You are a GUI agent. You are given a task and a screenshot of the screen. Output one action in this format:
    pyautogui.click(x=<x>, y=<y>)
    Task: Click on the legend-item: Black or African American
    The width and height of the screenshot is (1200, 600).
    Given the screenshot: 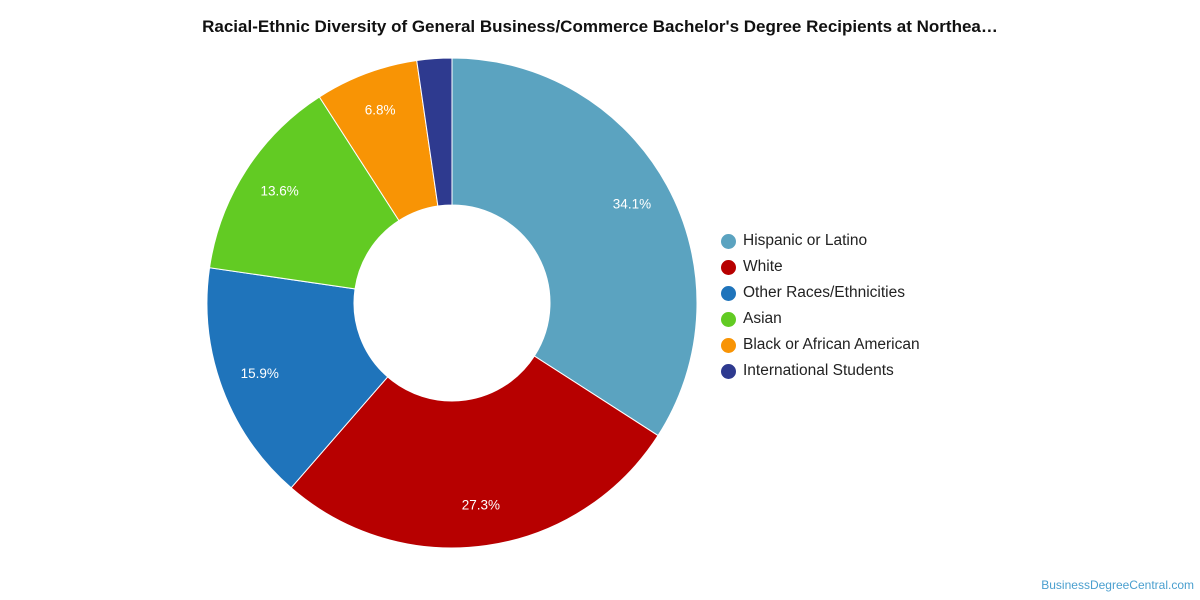 What is the action you would take?
    pyautogui.click(x=820, y=345)
    